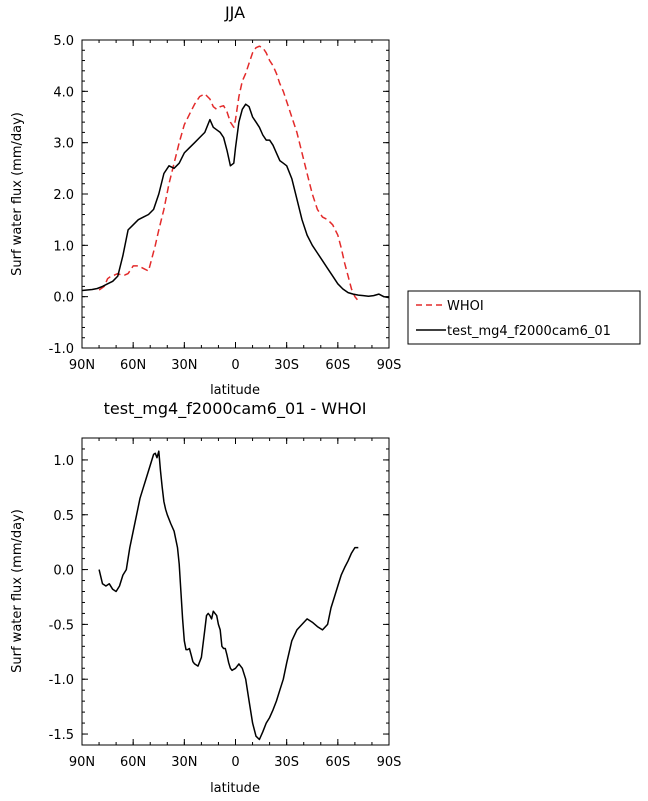  What do you see at coordinates (235, 409) in the screenshot?
I see `bottom-chart-title: test_mg4_f2000cam6_01 - WHOI` at bounding box center [235, 409].